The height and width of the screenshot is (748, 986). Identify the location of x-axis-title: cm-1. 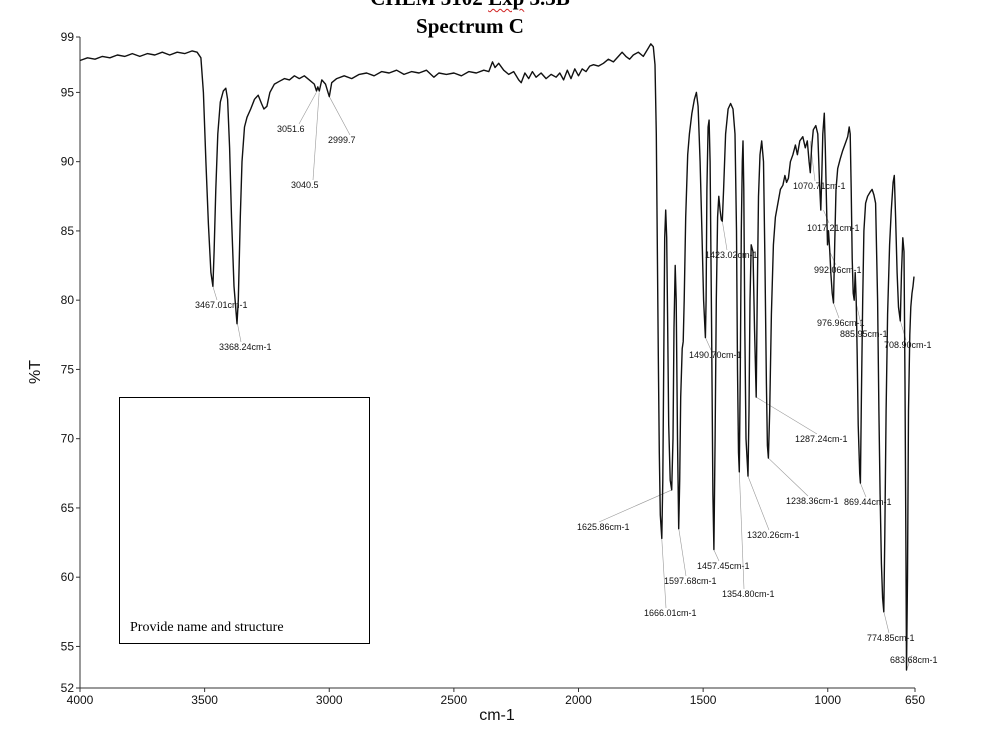
(497, 715).